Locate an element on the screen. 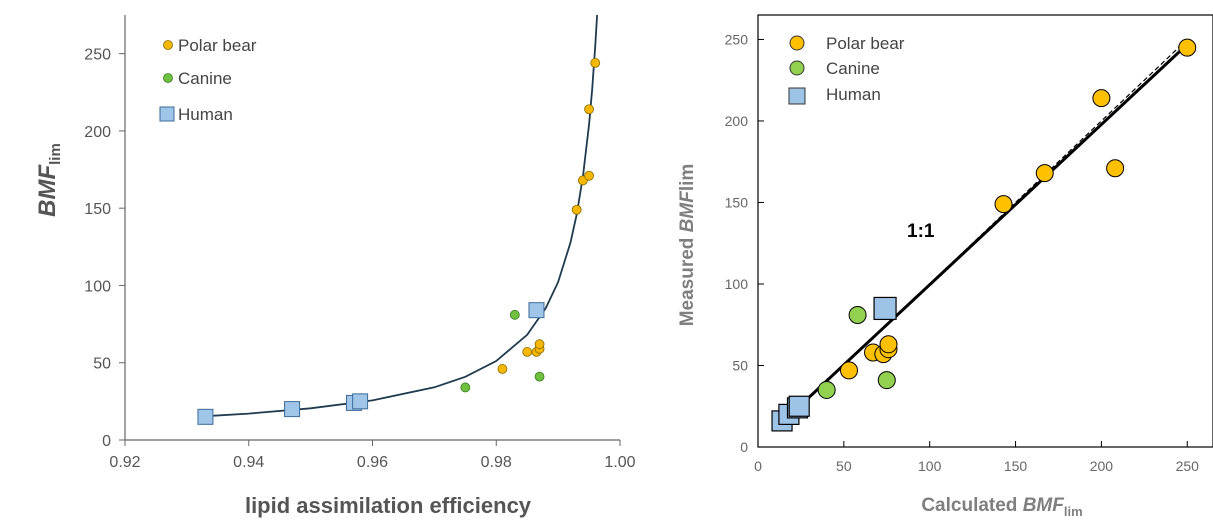  right-x-tick-label: 200 is located at coordinates (1102, 466).